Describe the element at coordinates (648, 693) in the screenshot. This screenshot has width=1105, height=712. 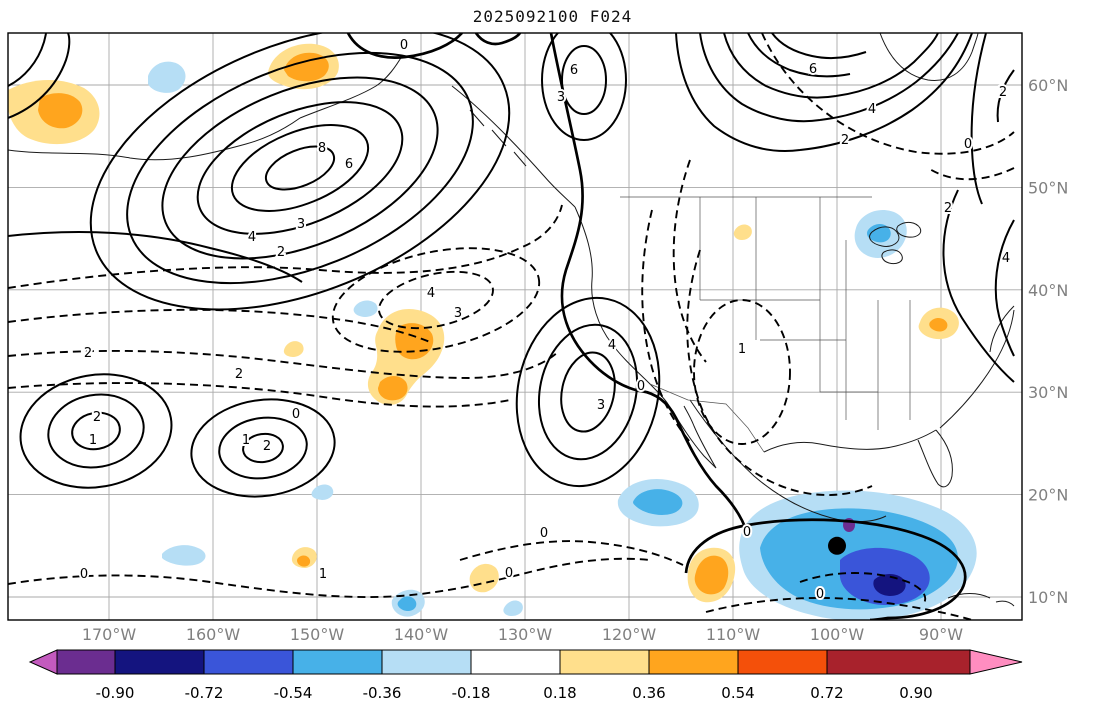
I see `colorbar-tick-label: 0.36` at that location.